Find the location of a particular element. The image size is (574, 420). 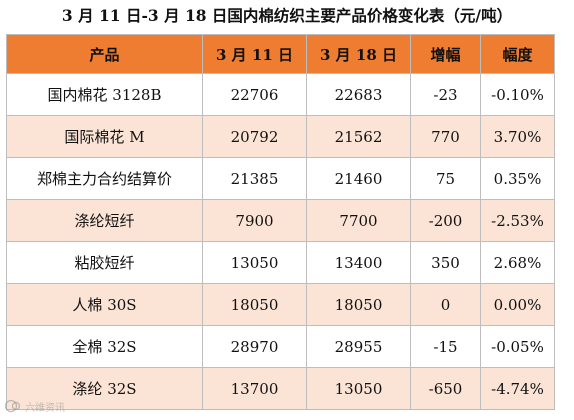

cell-change-rate: 2.68% is located at coordinates (517, 262).